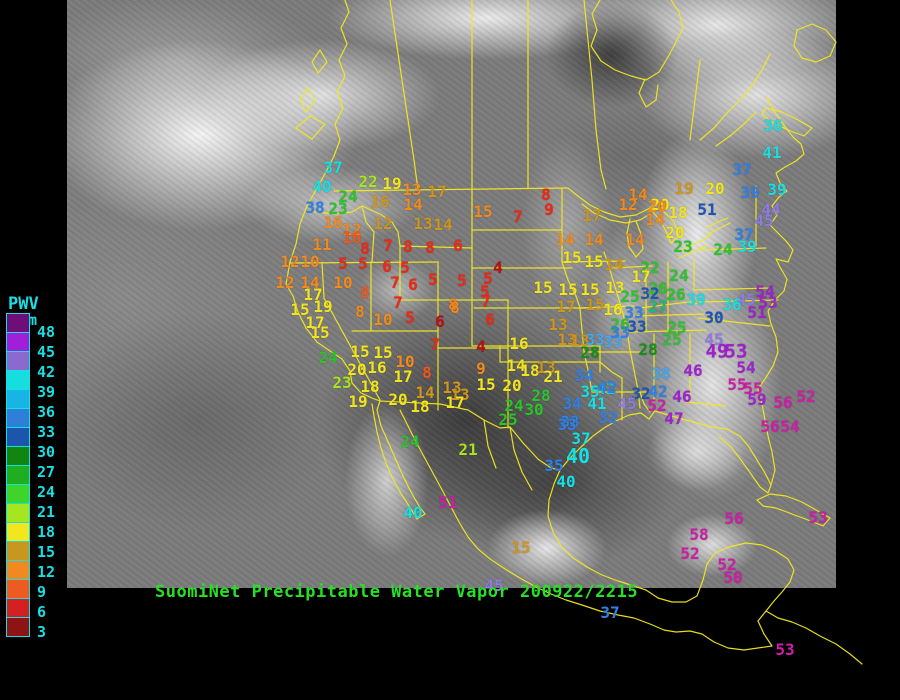 The image size is (900, 700). Describe the element at coordinates (783, 402) in the screenshot. I see `station-pwv-value: 56` at that location.